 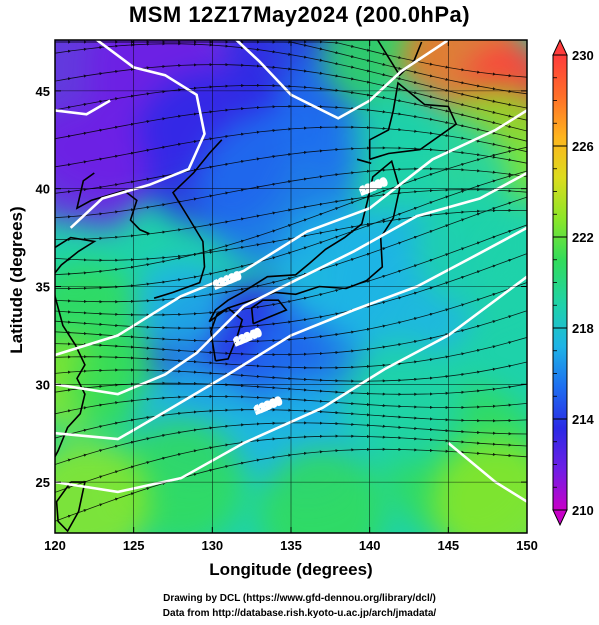 I want to click on chart-title: MSM 12Z17May2024 (200.0hPa), so click(x=299, y=14).